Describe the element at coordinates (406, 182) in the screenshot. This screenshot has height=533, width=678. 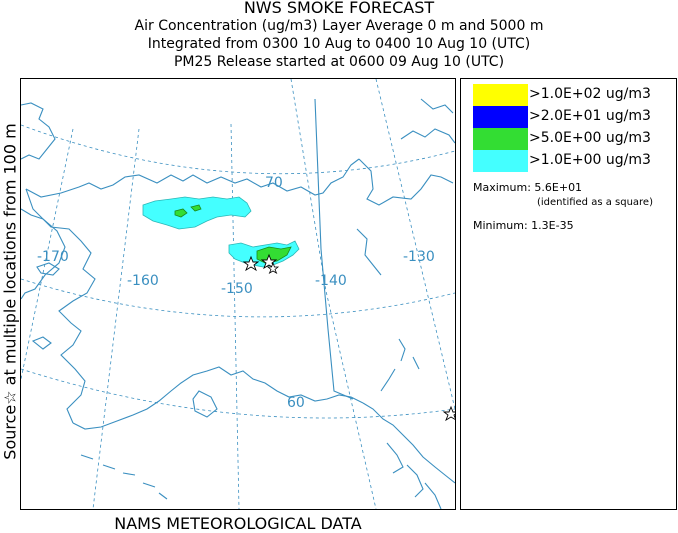
I see `canada-arctic-coast` at that location.